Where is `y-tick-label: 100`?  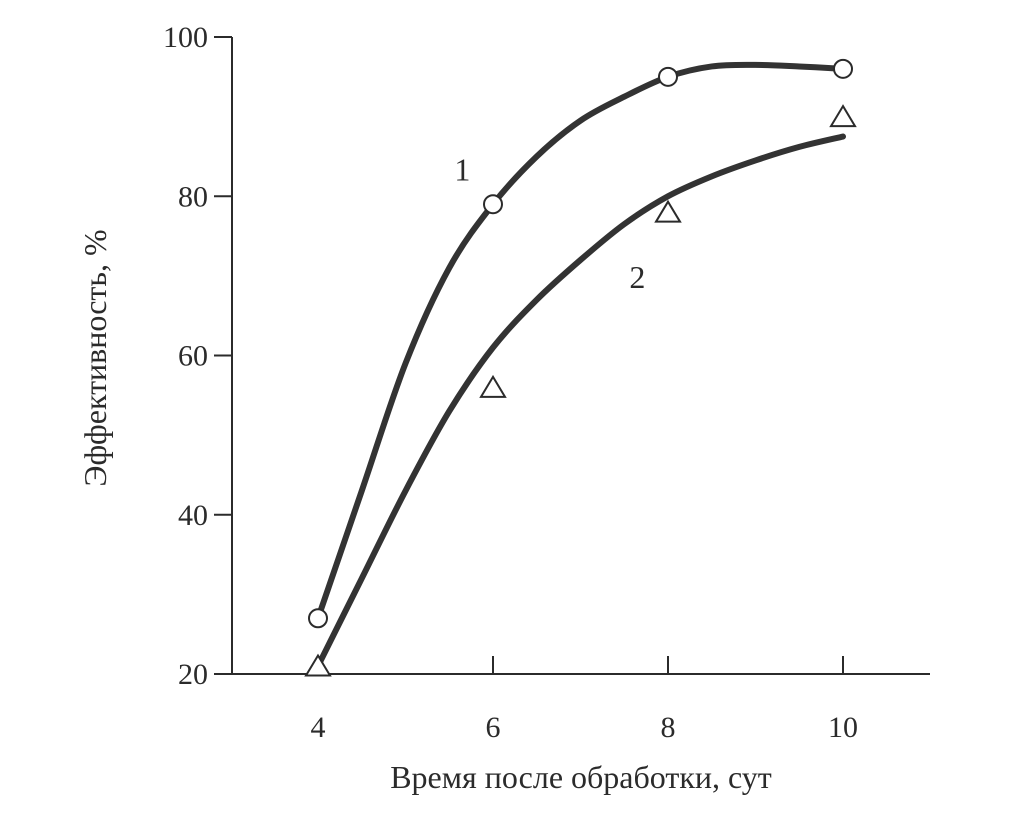
y-tick-label: 100 is located at coordinates (185, 37).